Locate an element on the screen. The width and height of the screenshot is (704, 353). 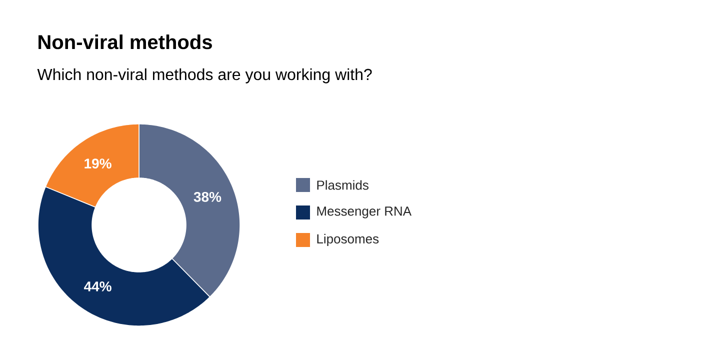
chart-title: Non-viral methods is located at coordinates (125, 42).